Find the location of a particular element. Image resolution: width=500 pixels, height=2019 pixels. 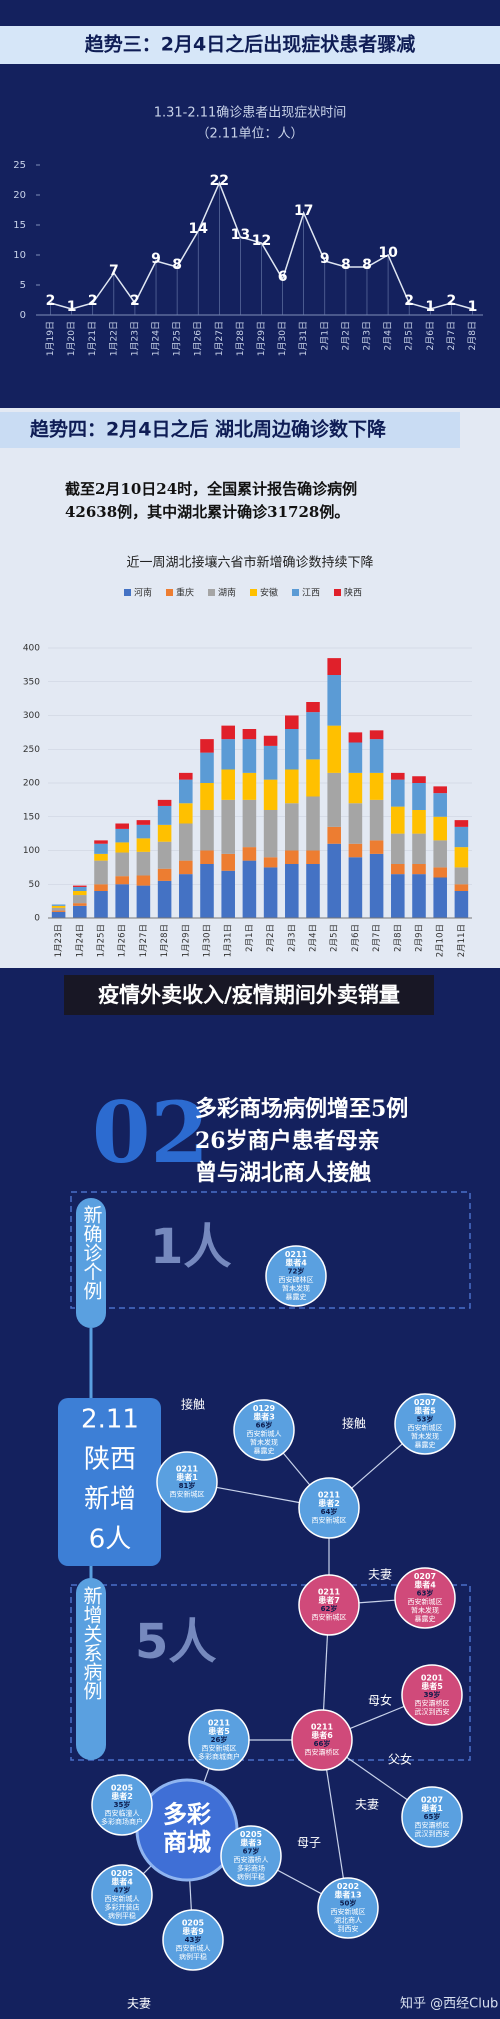

case-text: 患者3 is located at coordinates (264, 1417).